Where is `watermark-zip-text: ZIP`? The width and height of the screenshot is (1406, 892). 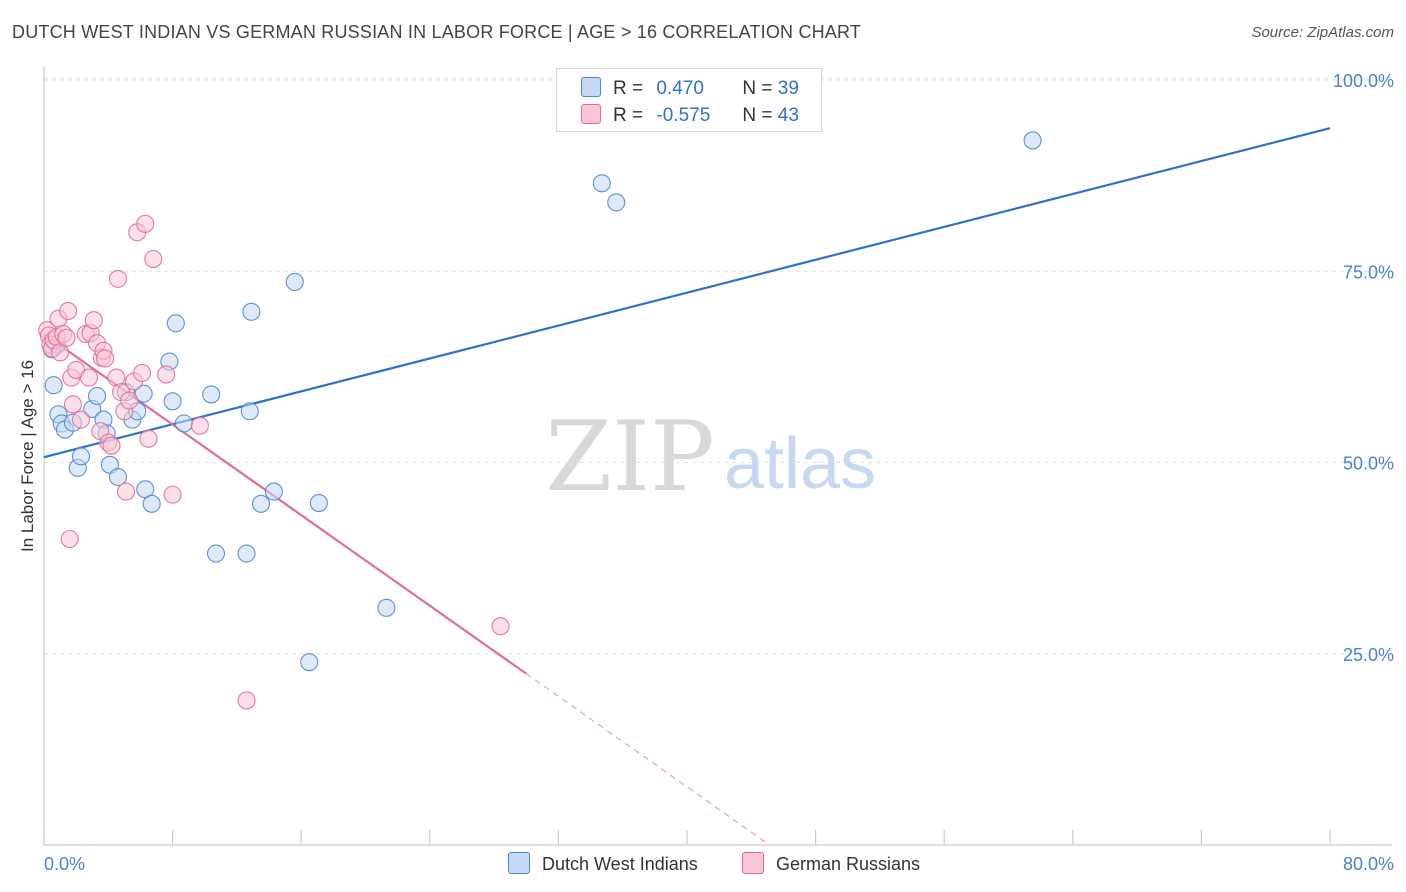
watermark-zip-text: ZIP is located at coordinates (629, 457).